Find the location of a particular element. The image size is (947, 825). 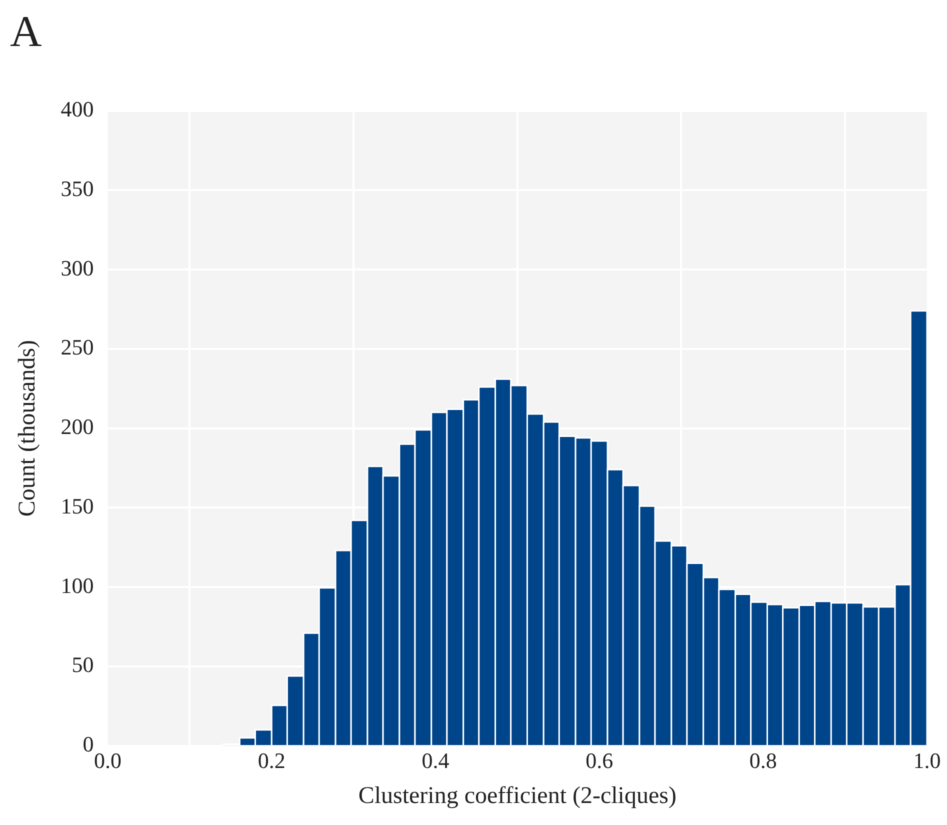

chart-title: A is located at coordinates (26, 31).